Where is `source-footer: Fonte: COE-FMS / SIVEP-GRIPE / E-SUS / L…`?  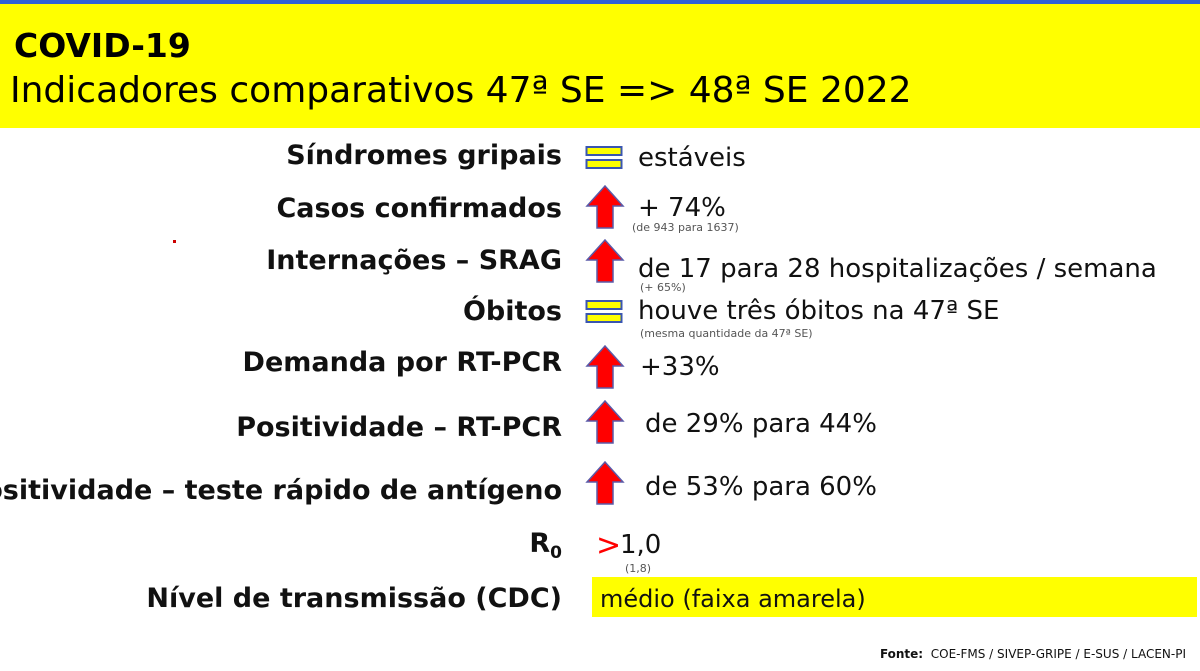 source-footer: Fonte: COE-FMS / SIVEP-GRIPE / E-SUS / L… is located at coordinates (1033, 654).